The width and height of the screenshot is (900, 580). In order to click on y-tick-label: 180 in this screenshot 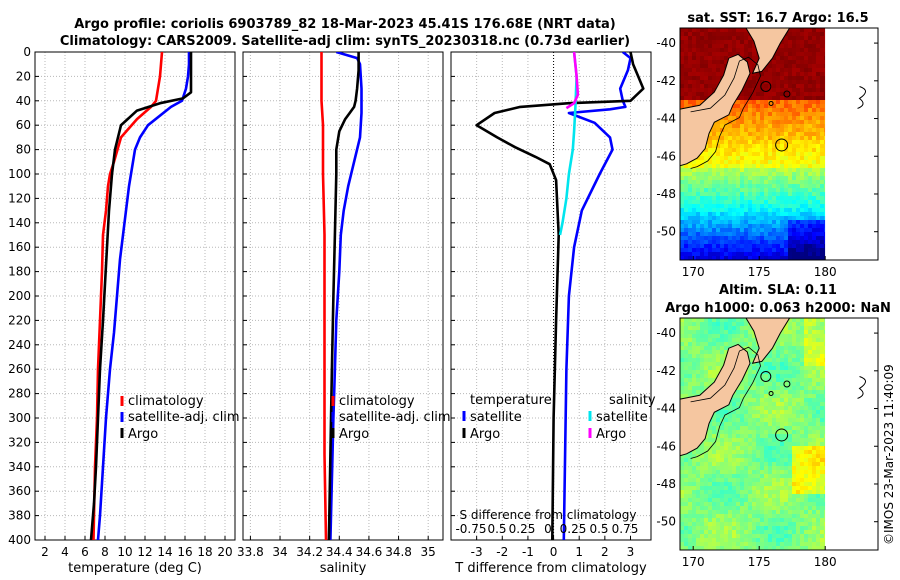, I will do `click(19, 272)`.